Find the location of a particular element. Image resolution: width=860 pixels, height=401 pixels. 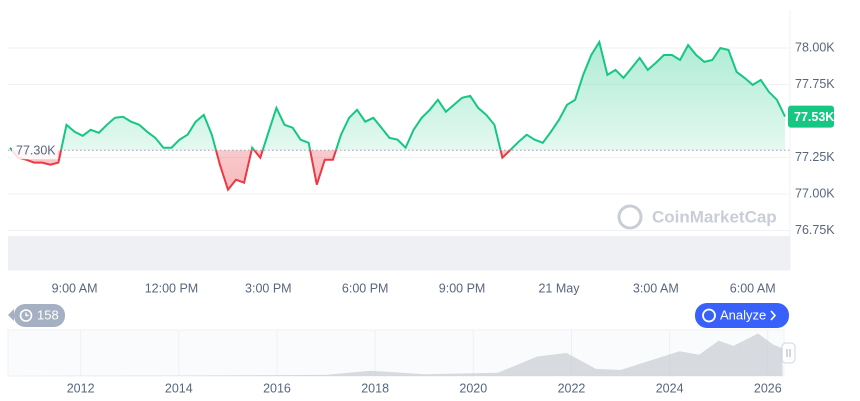

overview-tick-label: 2026 is located at coordinates (768, 388).